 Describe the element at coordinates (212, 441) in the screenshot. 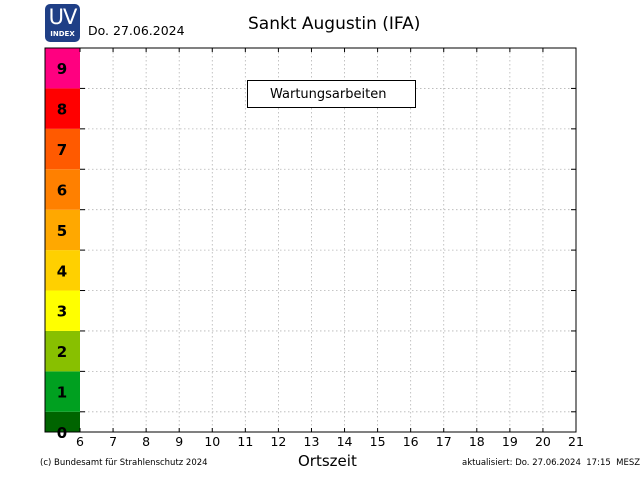

I see `x-tick-label: 10` at that location.